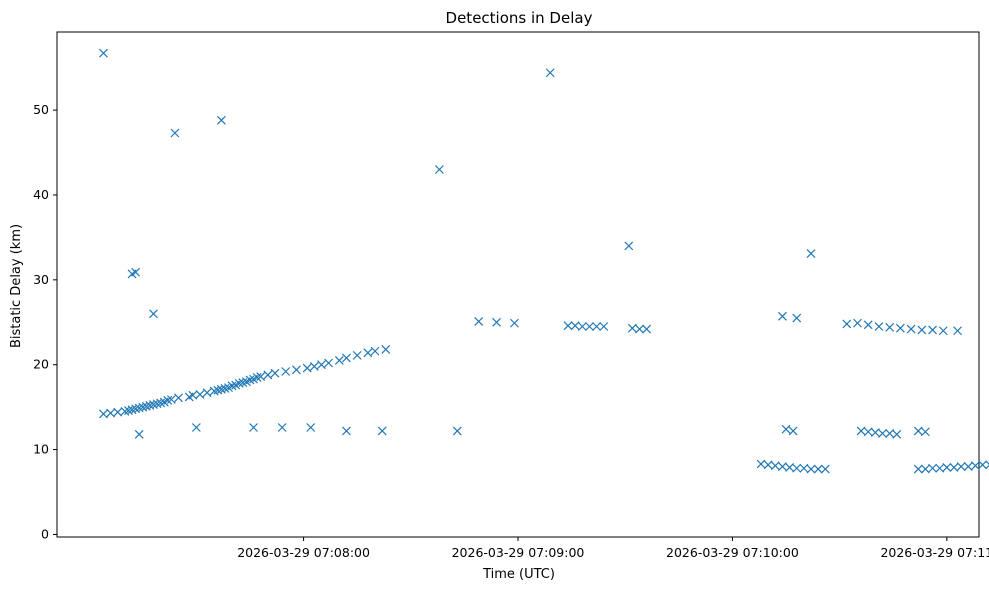 This screenshot has height=590, width=989. Describe the element at coordinates (16, 286) in the screenshot. I see `y-axis-label: Bistatic Delay (km)` at that location.